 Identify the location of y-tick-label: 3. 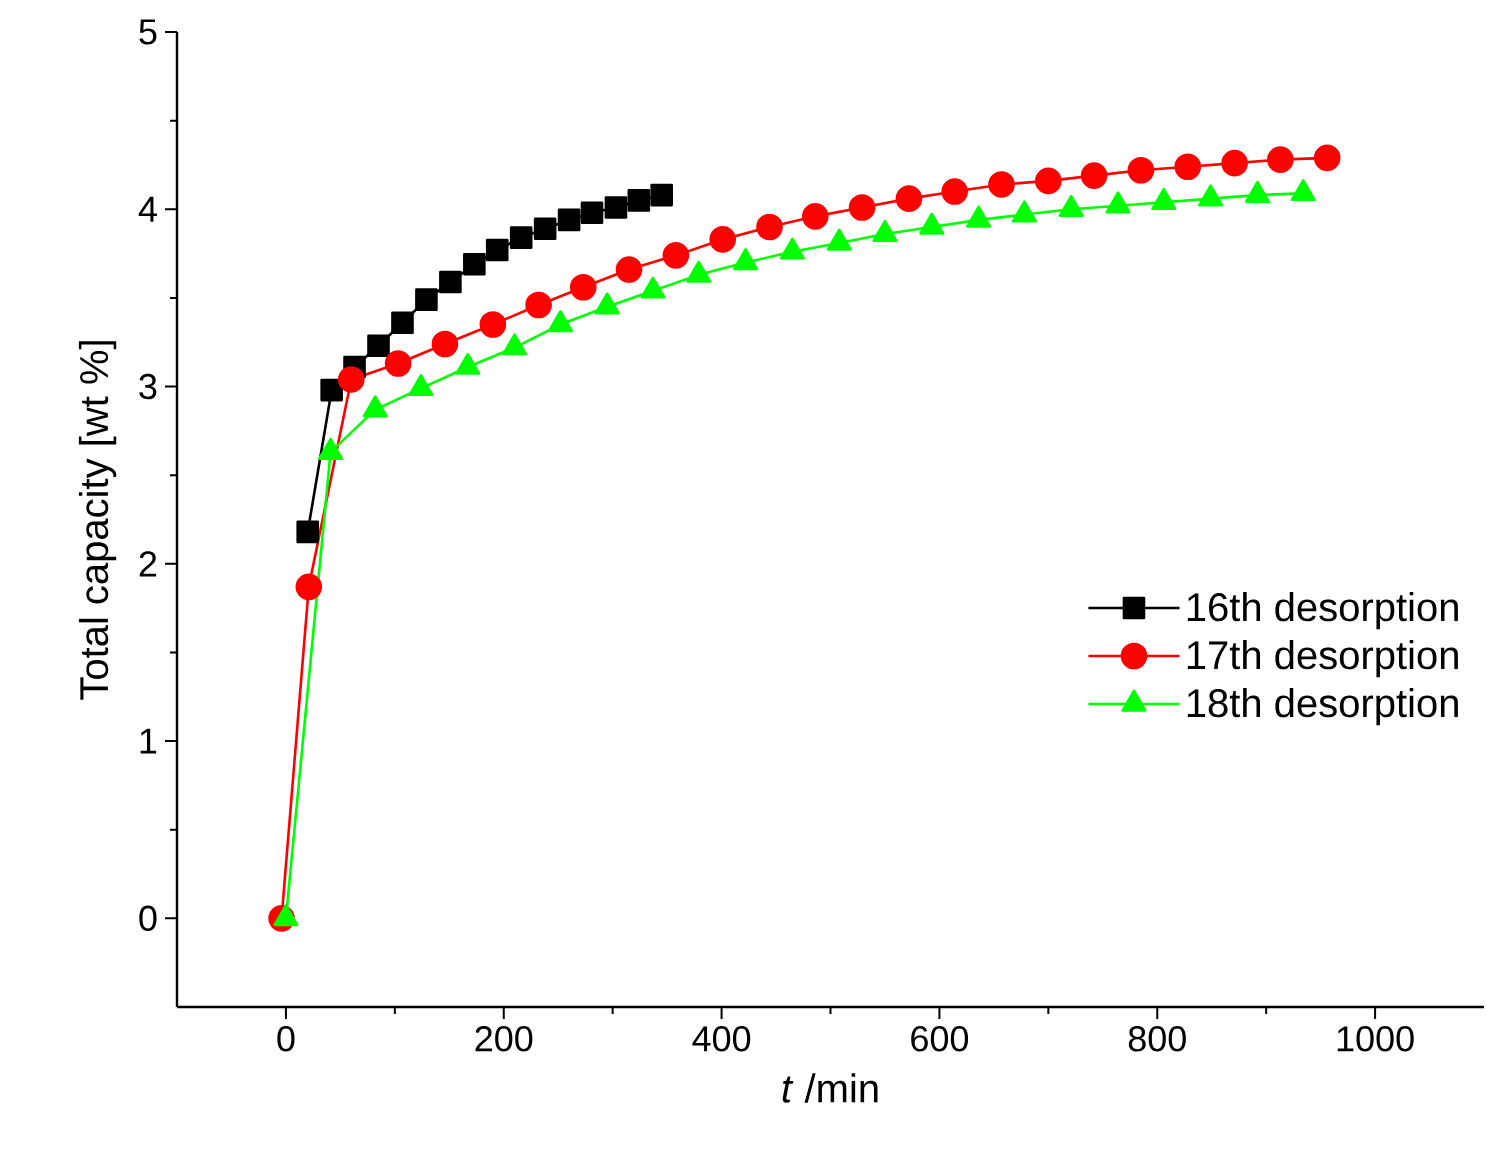
(148, 386).